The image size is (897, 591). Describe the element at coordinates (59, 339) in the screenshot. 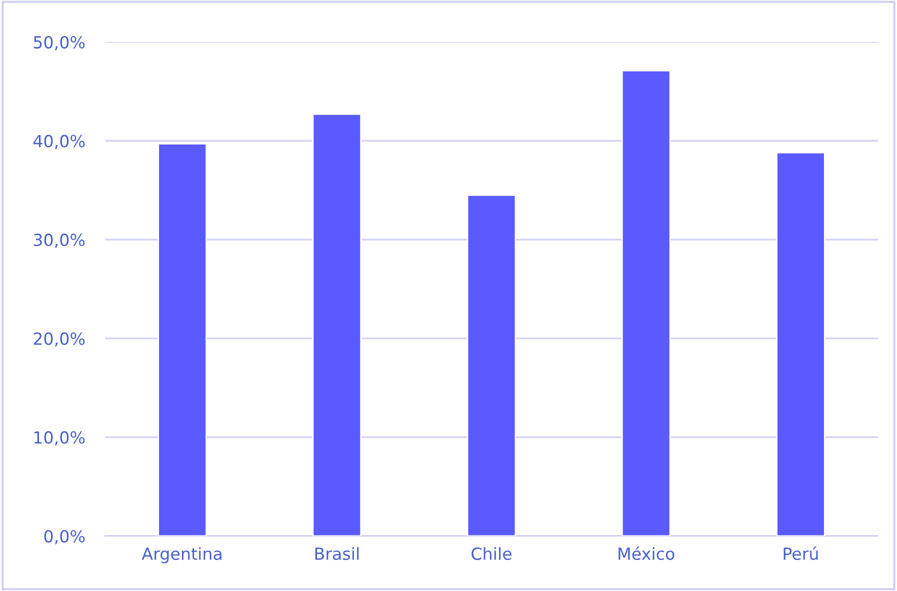

I see `y-tick-label: 20,0%` at that location.